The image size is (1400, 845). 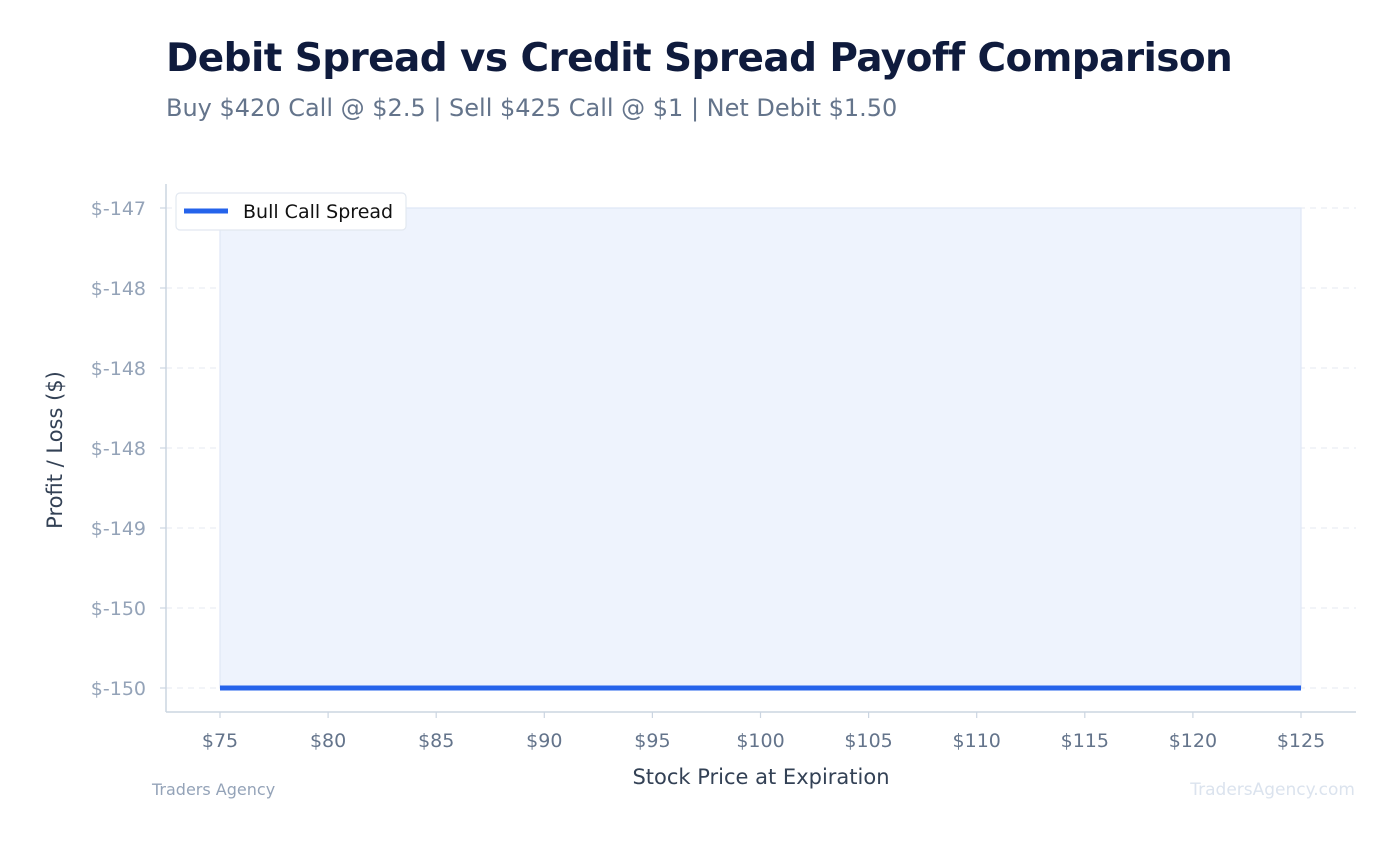 What do you see at coordinates (652, 741) in the screenshot?
I see `x-tick-label: $95` at bounding box center [652, 741].